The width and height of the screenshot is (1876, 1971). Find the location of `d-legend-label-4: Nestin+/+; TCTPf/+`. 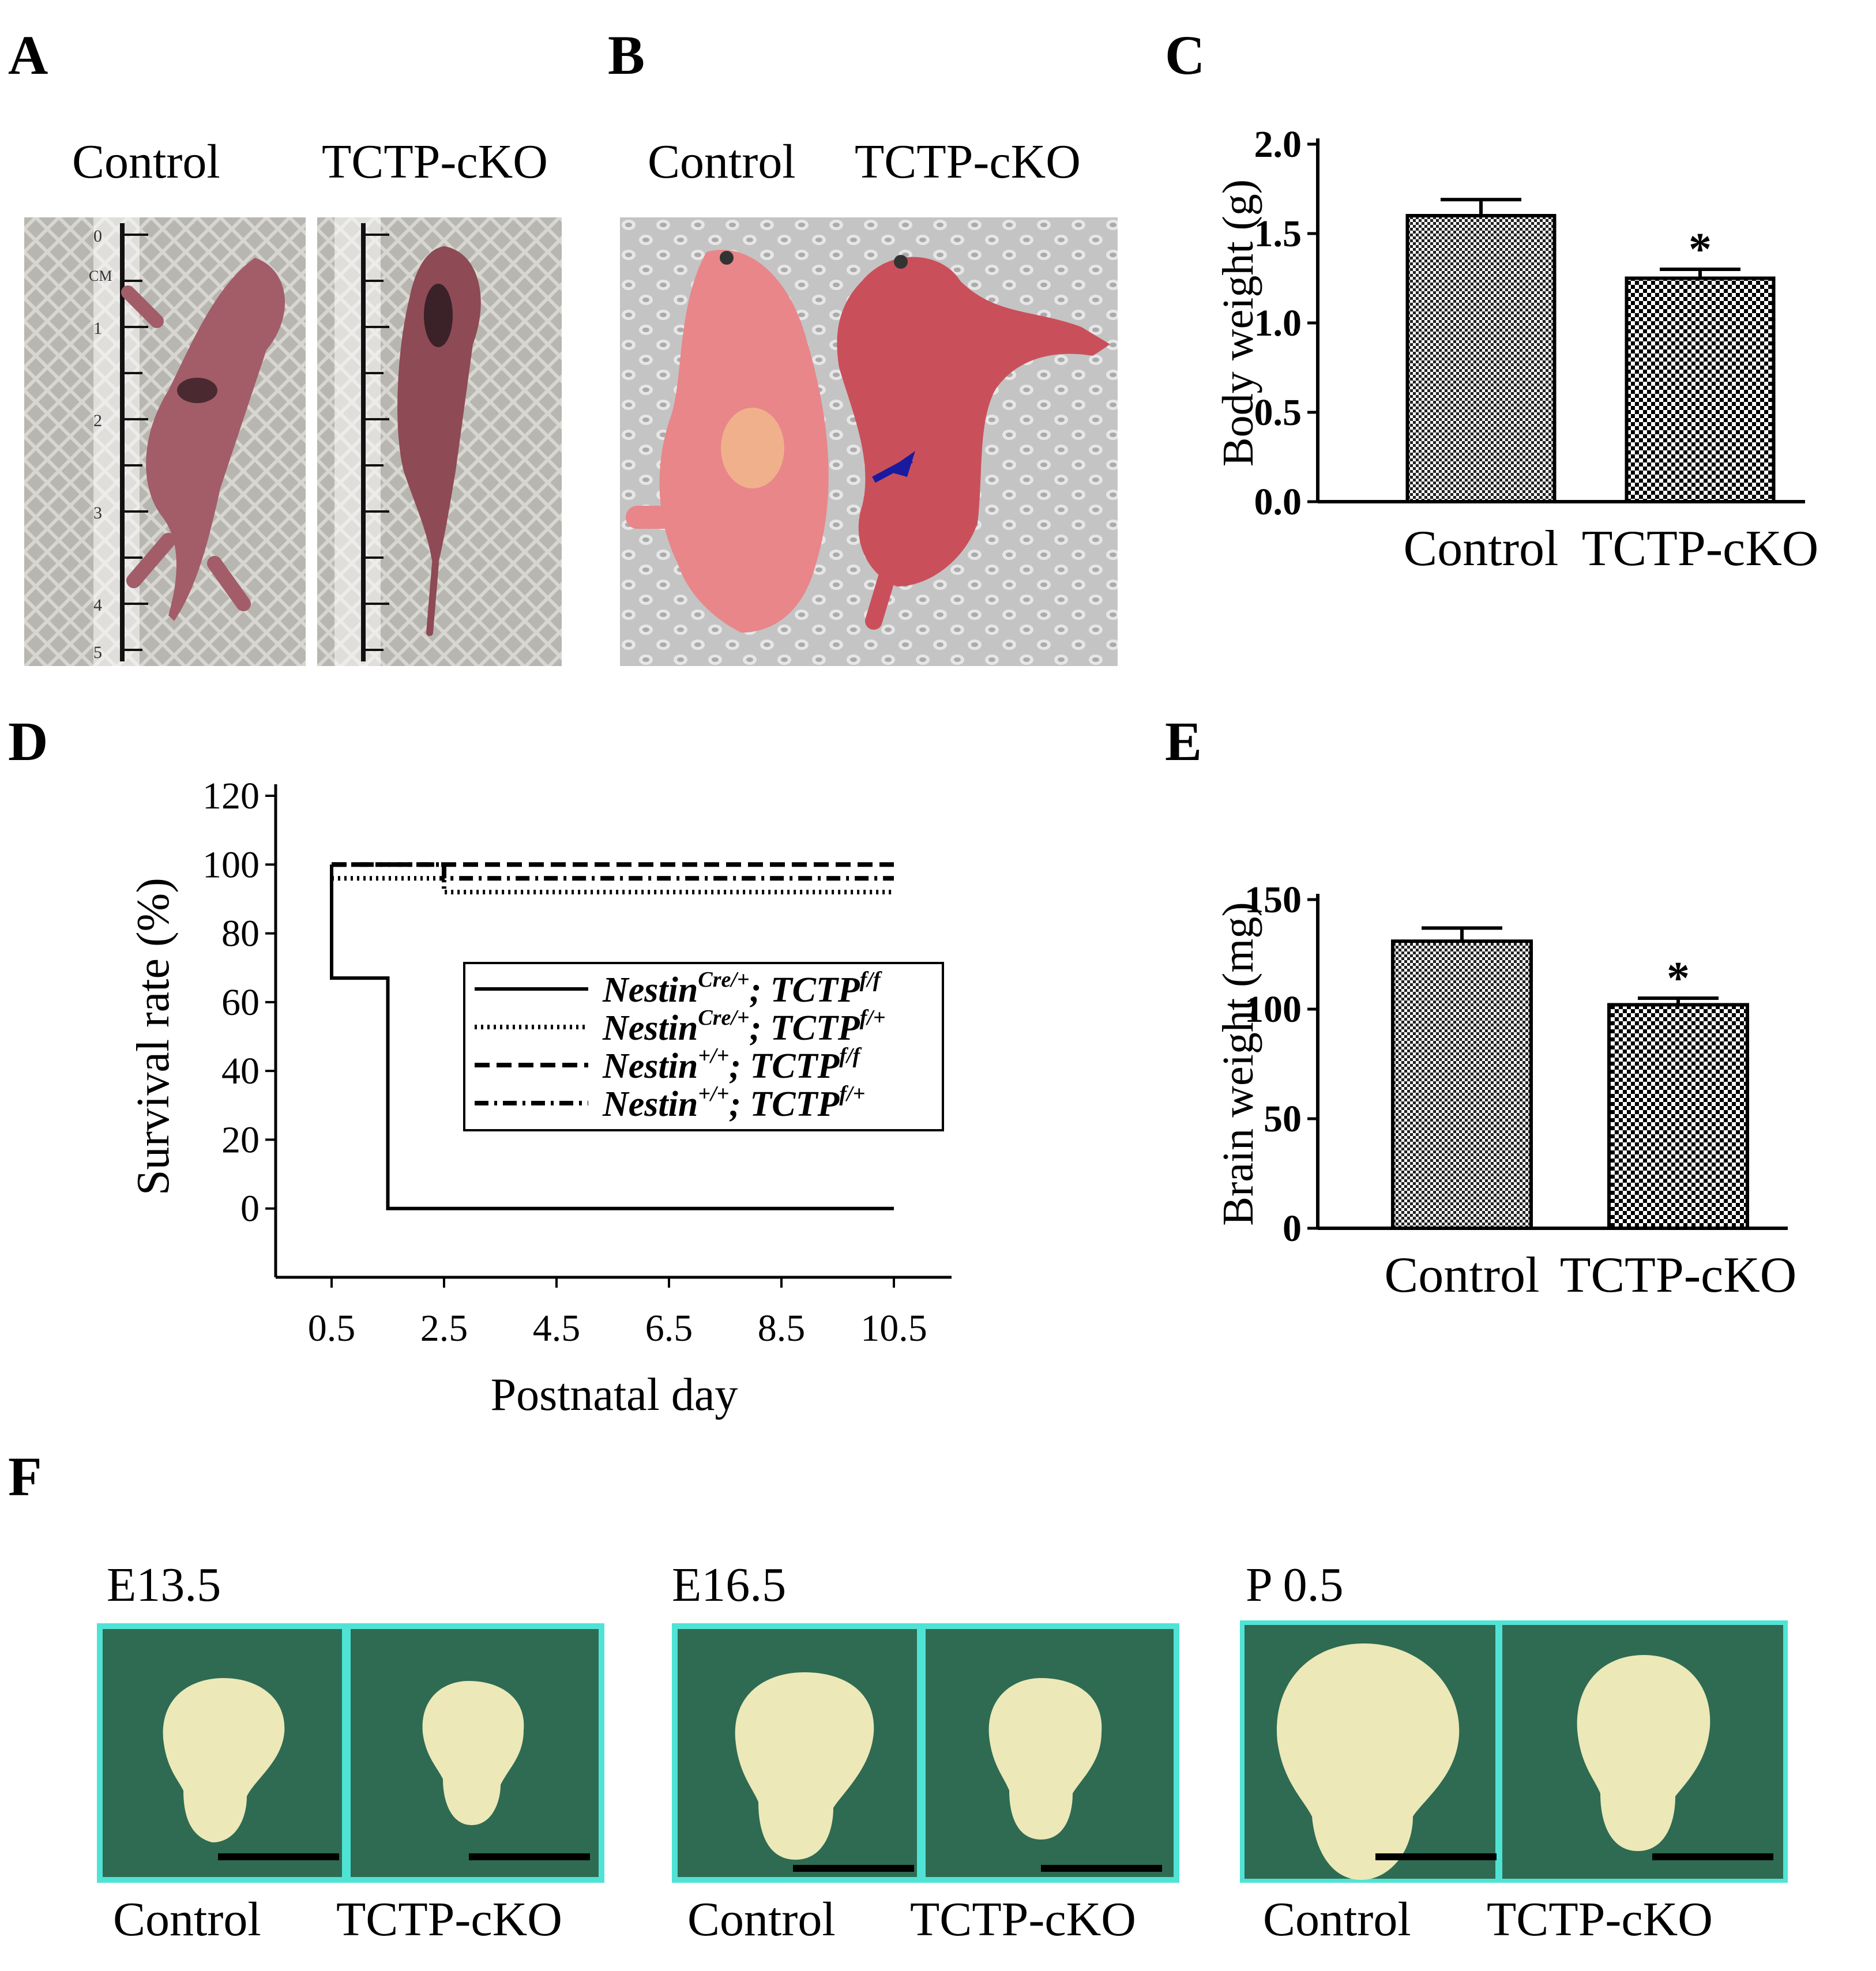

d-legend-label-4: Nestin+/+; TCTPf/+ is located at coordinates (733, 1103).